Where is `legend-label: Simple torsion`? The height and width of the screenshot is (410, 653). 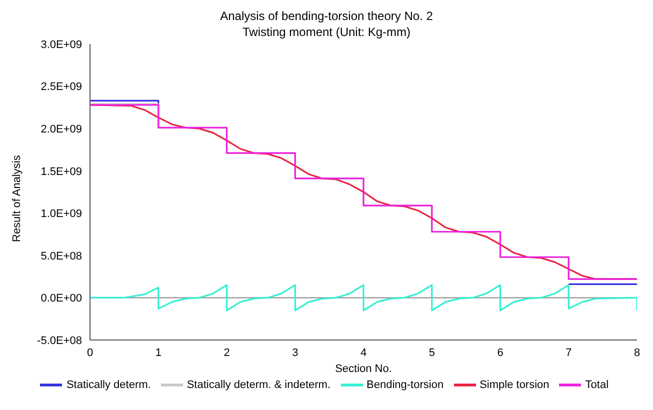
legend-label: Simple torsion is located at coordinates (515, 384).